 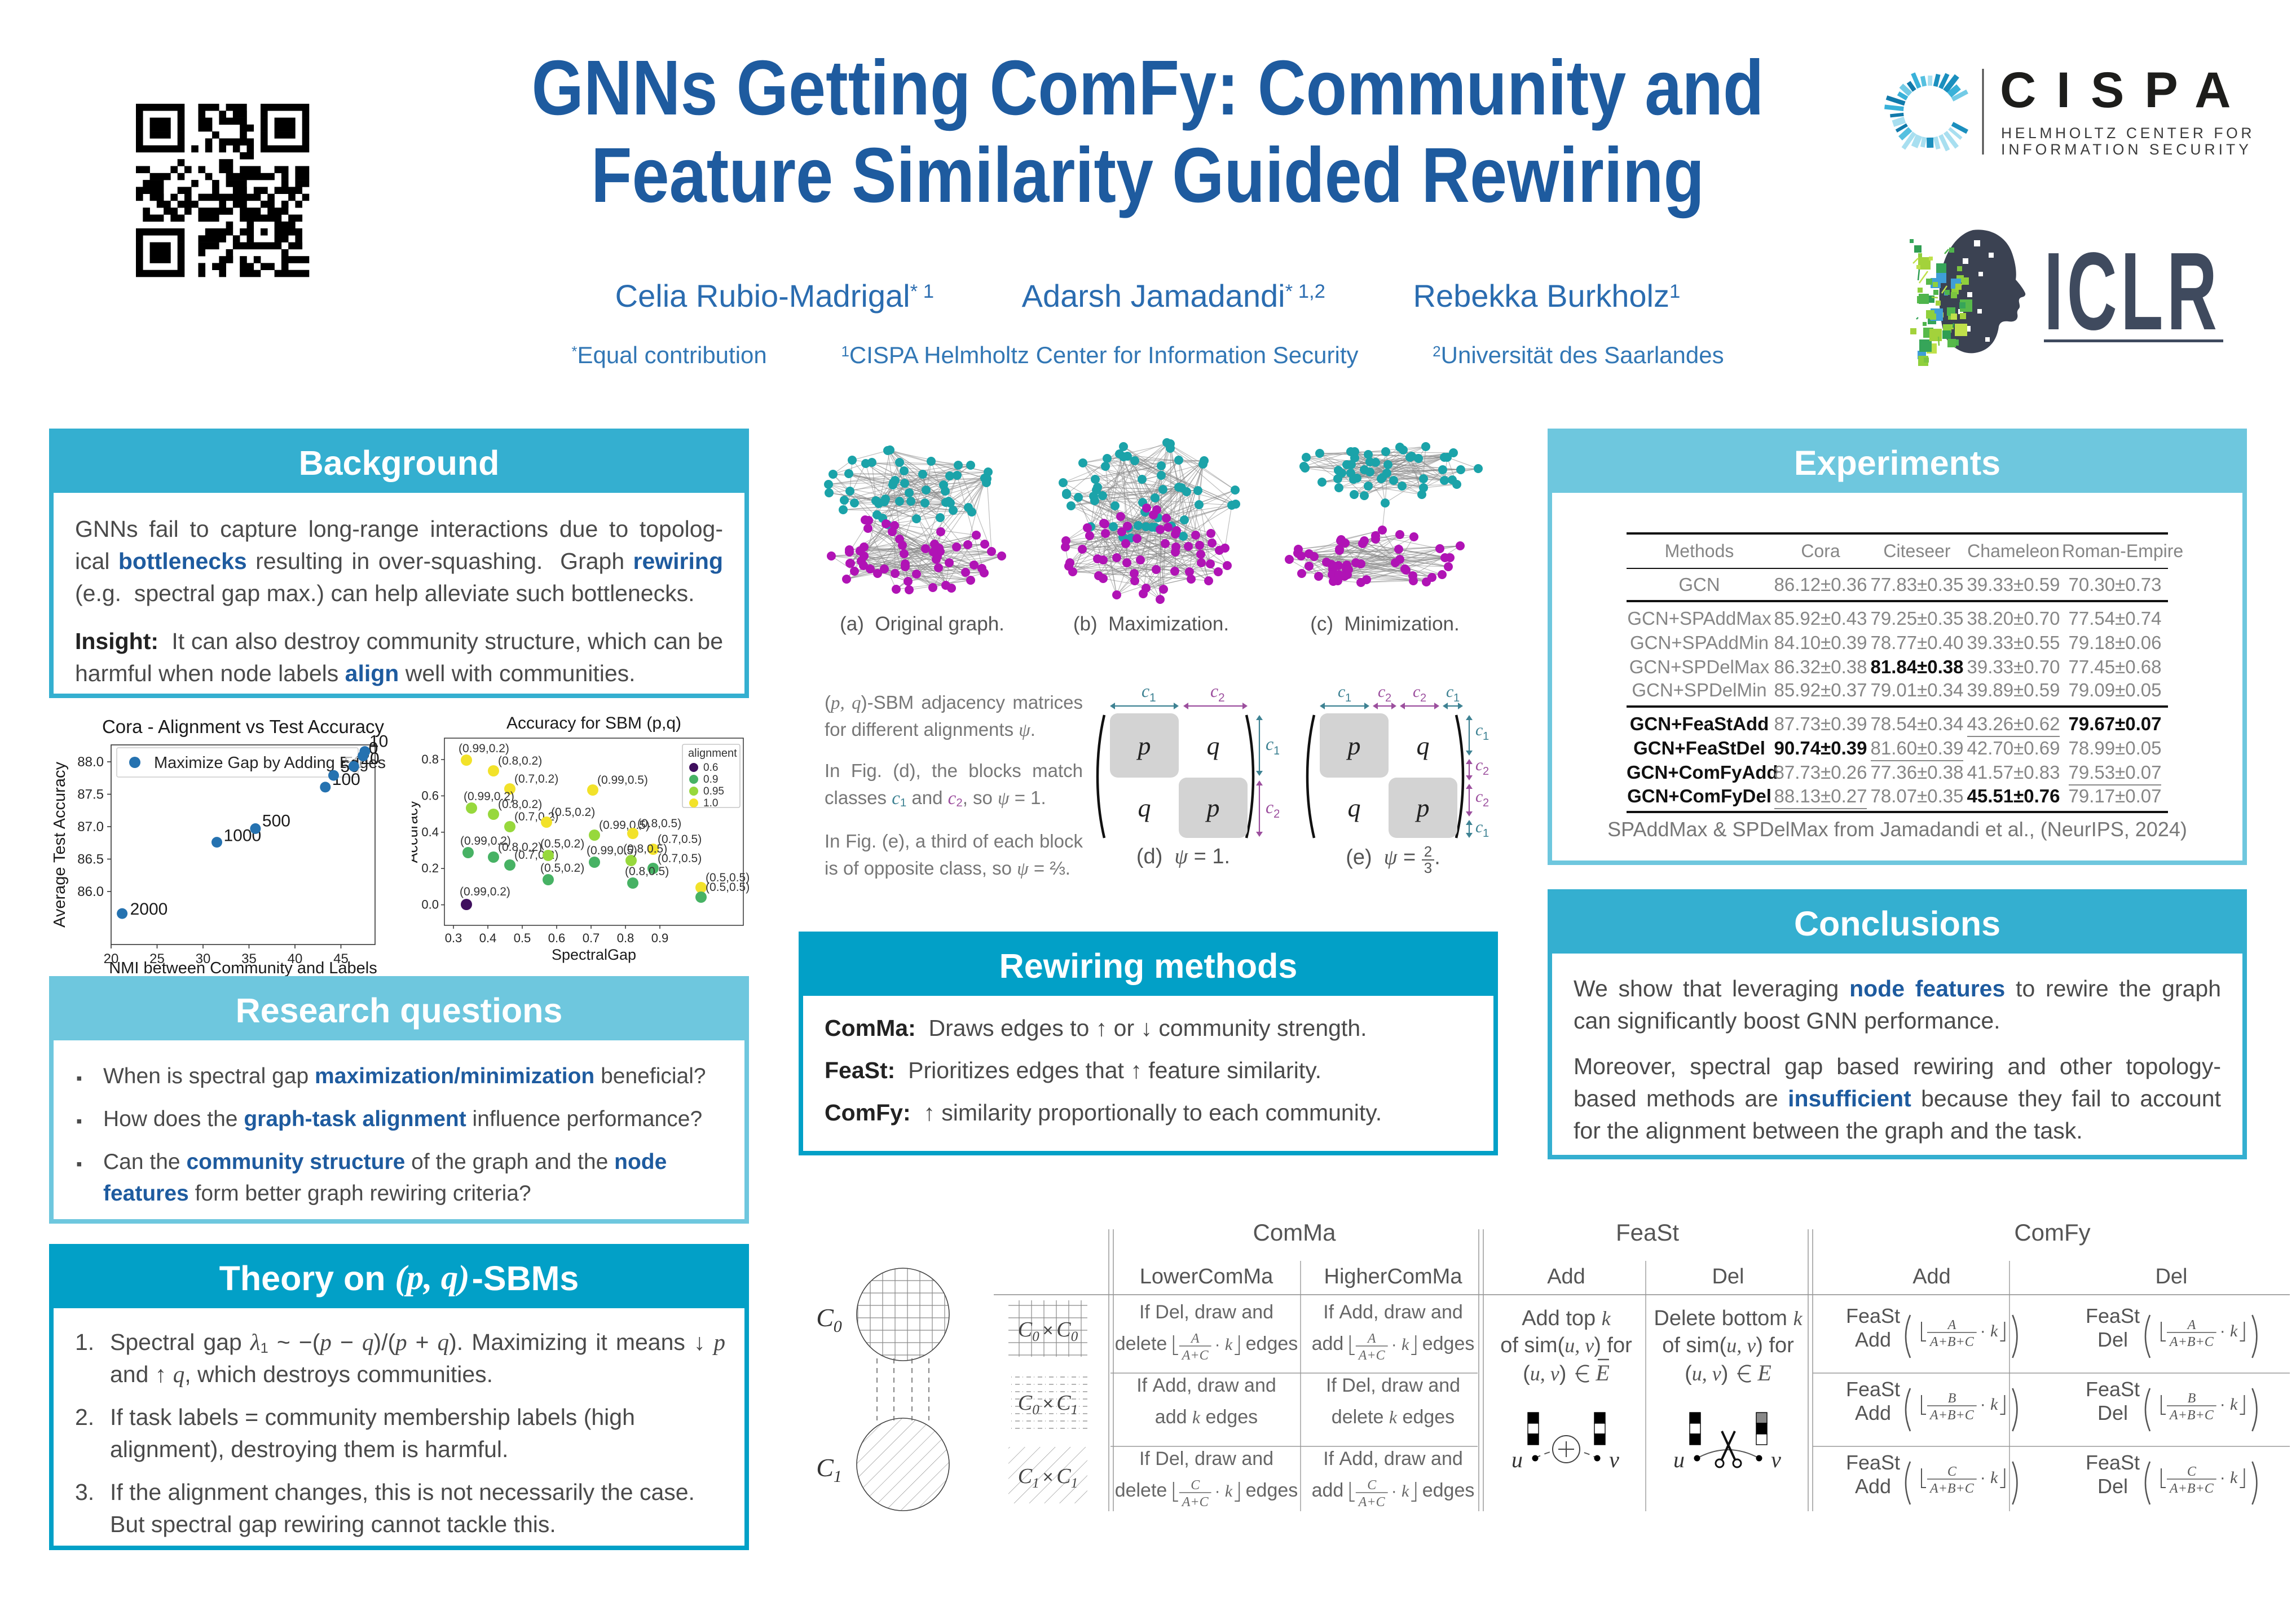 What do you see at coordinates (1562, 1319) in the screenshot?
I see `svg-text: Add top` at bounding box center [1562, 1319].